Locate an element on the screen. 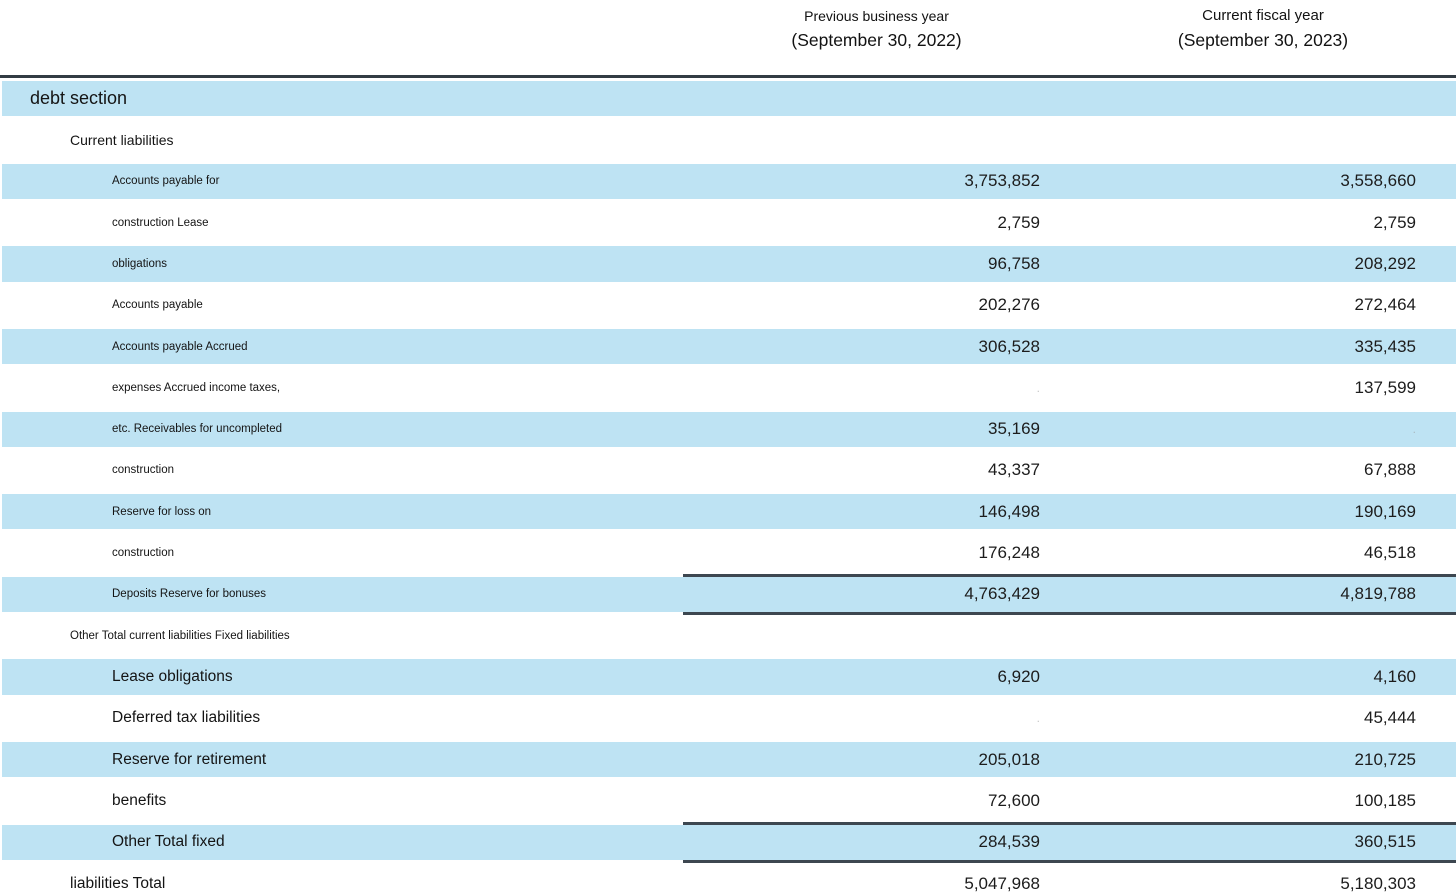 The height and width of the screenshot is (894, 1456). row-label-cell: Accounts payable Accrued is located at coordinates (342, 346).